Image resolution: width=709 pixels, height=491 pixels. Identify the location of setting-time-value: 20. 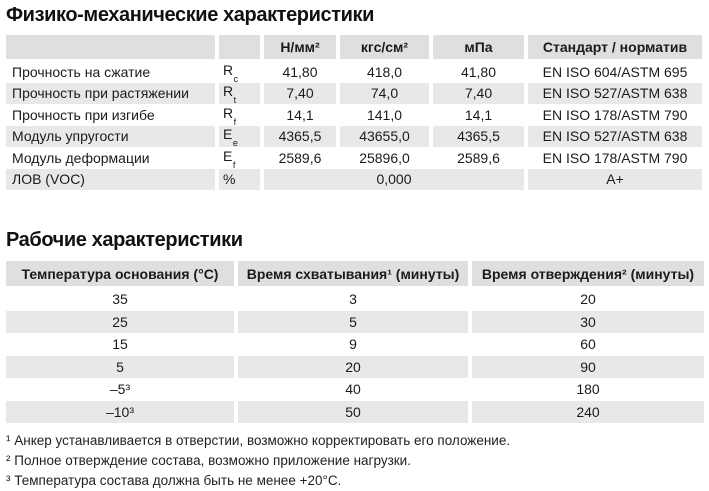
(353, 366).